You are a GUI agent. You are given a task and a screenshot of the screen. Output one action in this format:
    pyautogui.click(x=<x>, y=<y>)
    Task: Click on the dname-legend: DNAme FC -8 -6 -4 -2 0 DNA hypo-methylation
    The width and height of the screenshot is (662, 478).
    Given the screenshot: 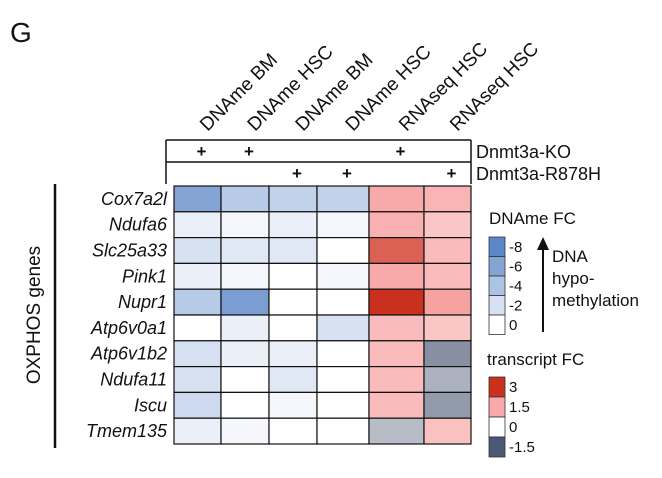 What is the action you would take?
    pyautogui.click(x=563, y=272)
    